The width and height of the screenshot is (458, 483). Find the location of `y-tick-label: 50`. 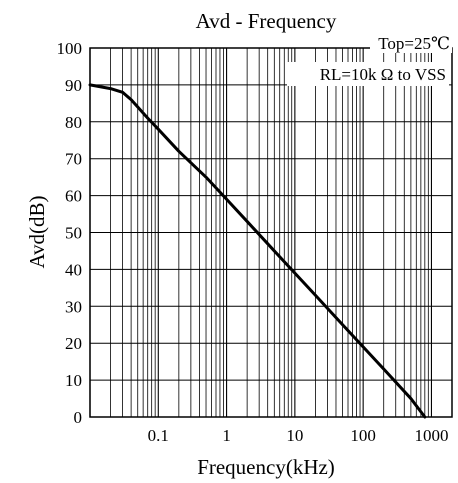

y-tick-label: 50 is located at coordinates (73, 233).